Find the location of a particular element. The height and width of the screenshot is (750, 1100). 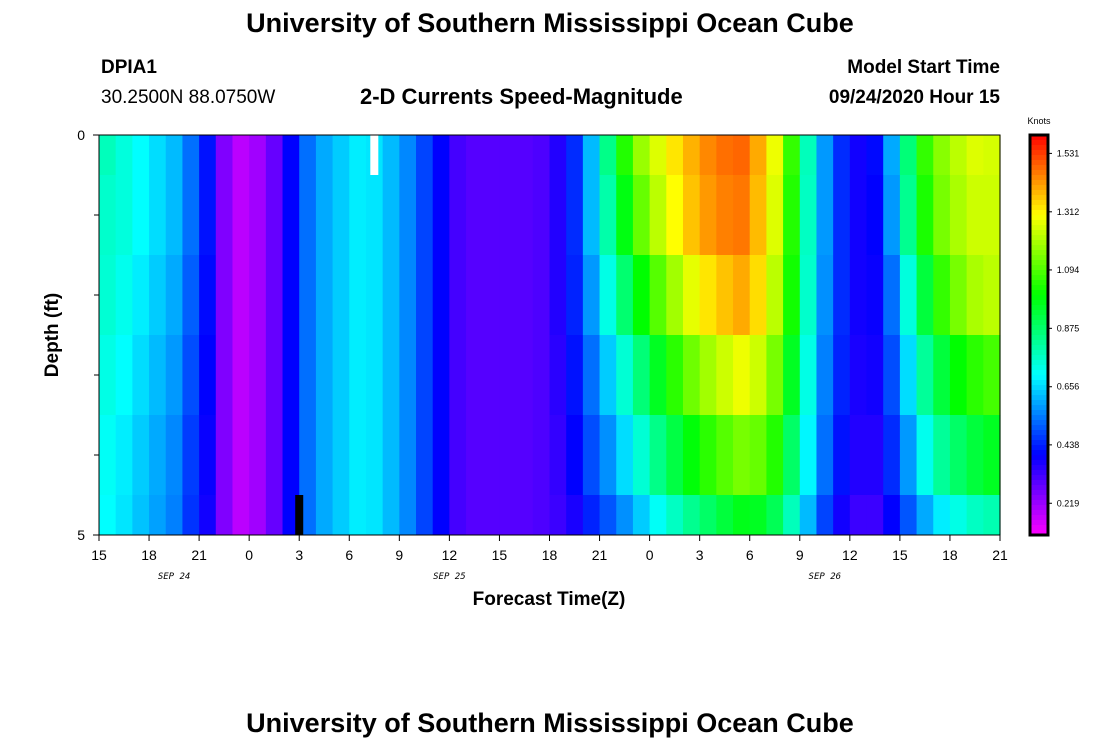

model-start-value: 09/24/2020 Hour 15 is located at coordinates (914, 97).